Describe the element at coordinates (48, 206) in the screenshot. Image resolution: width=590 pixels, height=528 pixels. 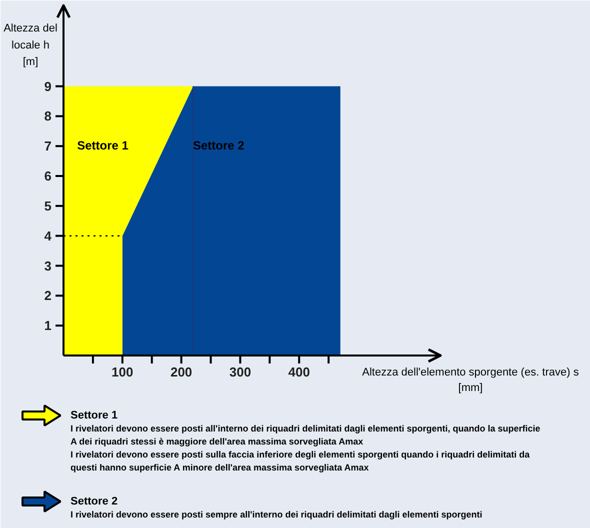
I see `y-tick-label: 5` at that location.